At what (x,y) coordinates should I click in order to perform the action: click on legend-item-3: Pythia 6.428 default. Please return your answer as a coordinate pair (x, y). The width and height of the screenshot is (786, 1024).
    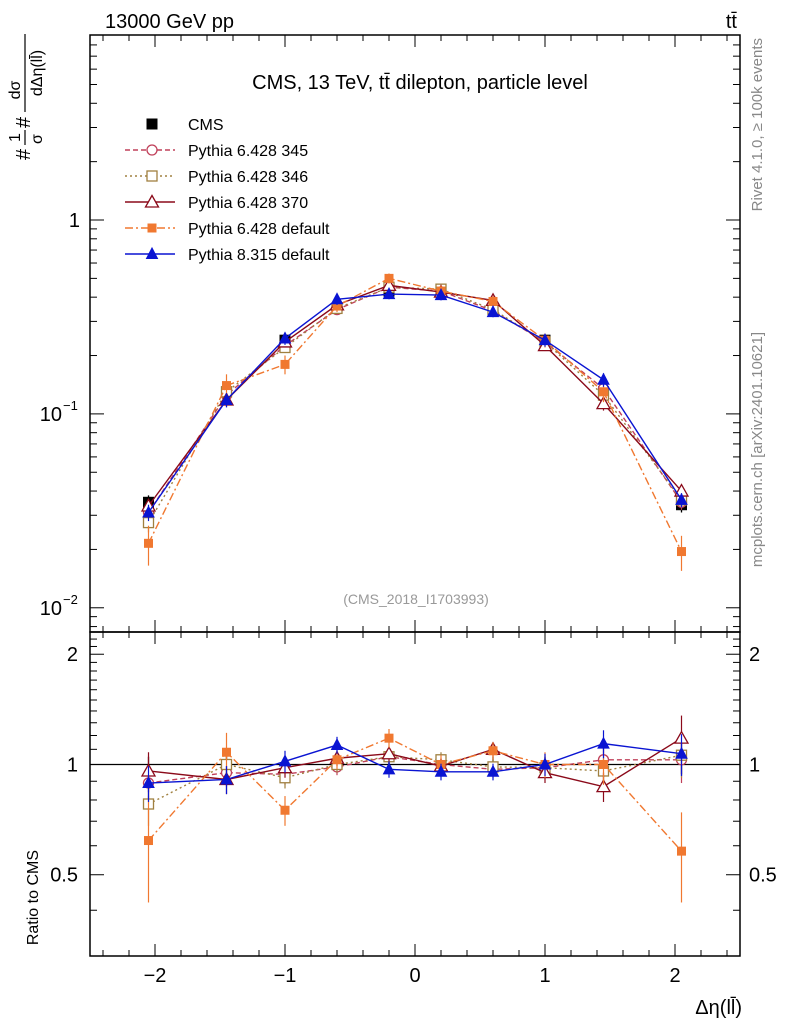
    Looking at the image, I should click on (227, 229).